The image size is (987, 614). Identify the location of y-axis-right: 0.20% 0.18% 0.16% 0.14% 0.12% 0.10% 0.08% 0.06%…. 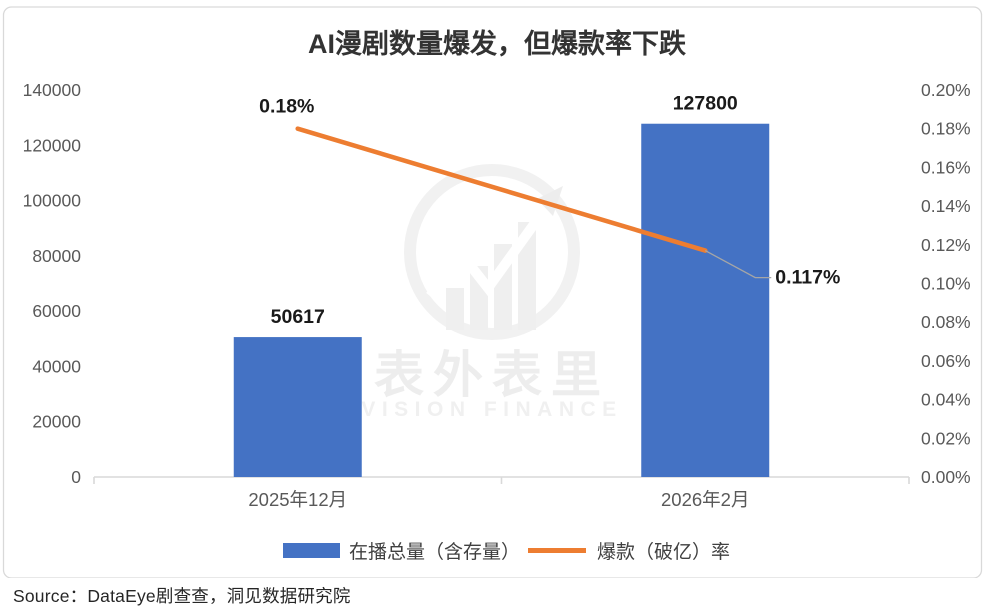
(946, 283).